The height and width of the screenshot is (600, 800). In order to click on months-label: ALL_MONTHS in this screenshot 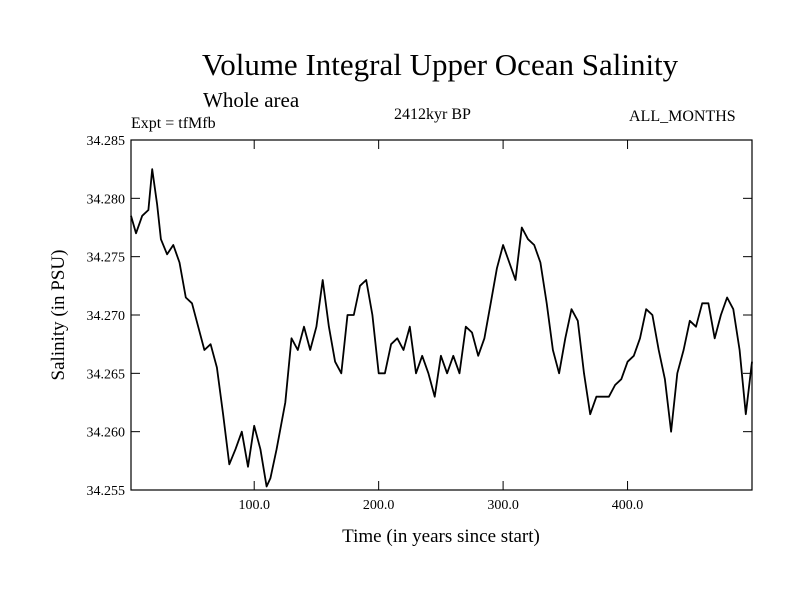, I will do `click(682, 116)`.